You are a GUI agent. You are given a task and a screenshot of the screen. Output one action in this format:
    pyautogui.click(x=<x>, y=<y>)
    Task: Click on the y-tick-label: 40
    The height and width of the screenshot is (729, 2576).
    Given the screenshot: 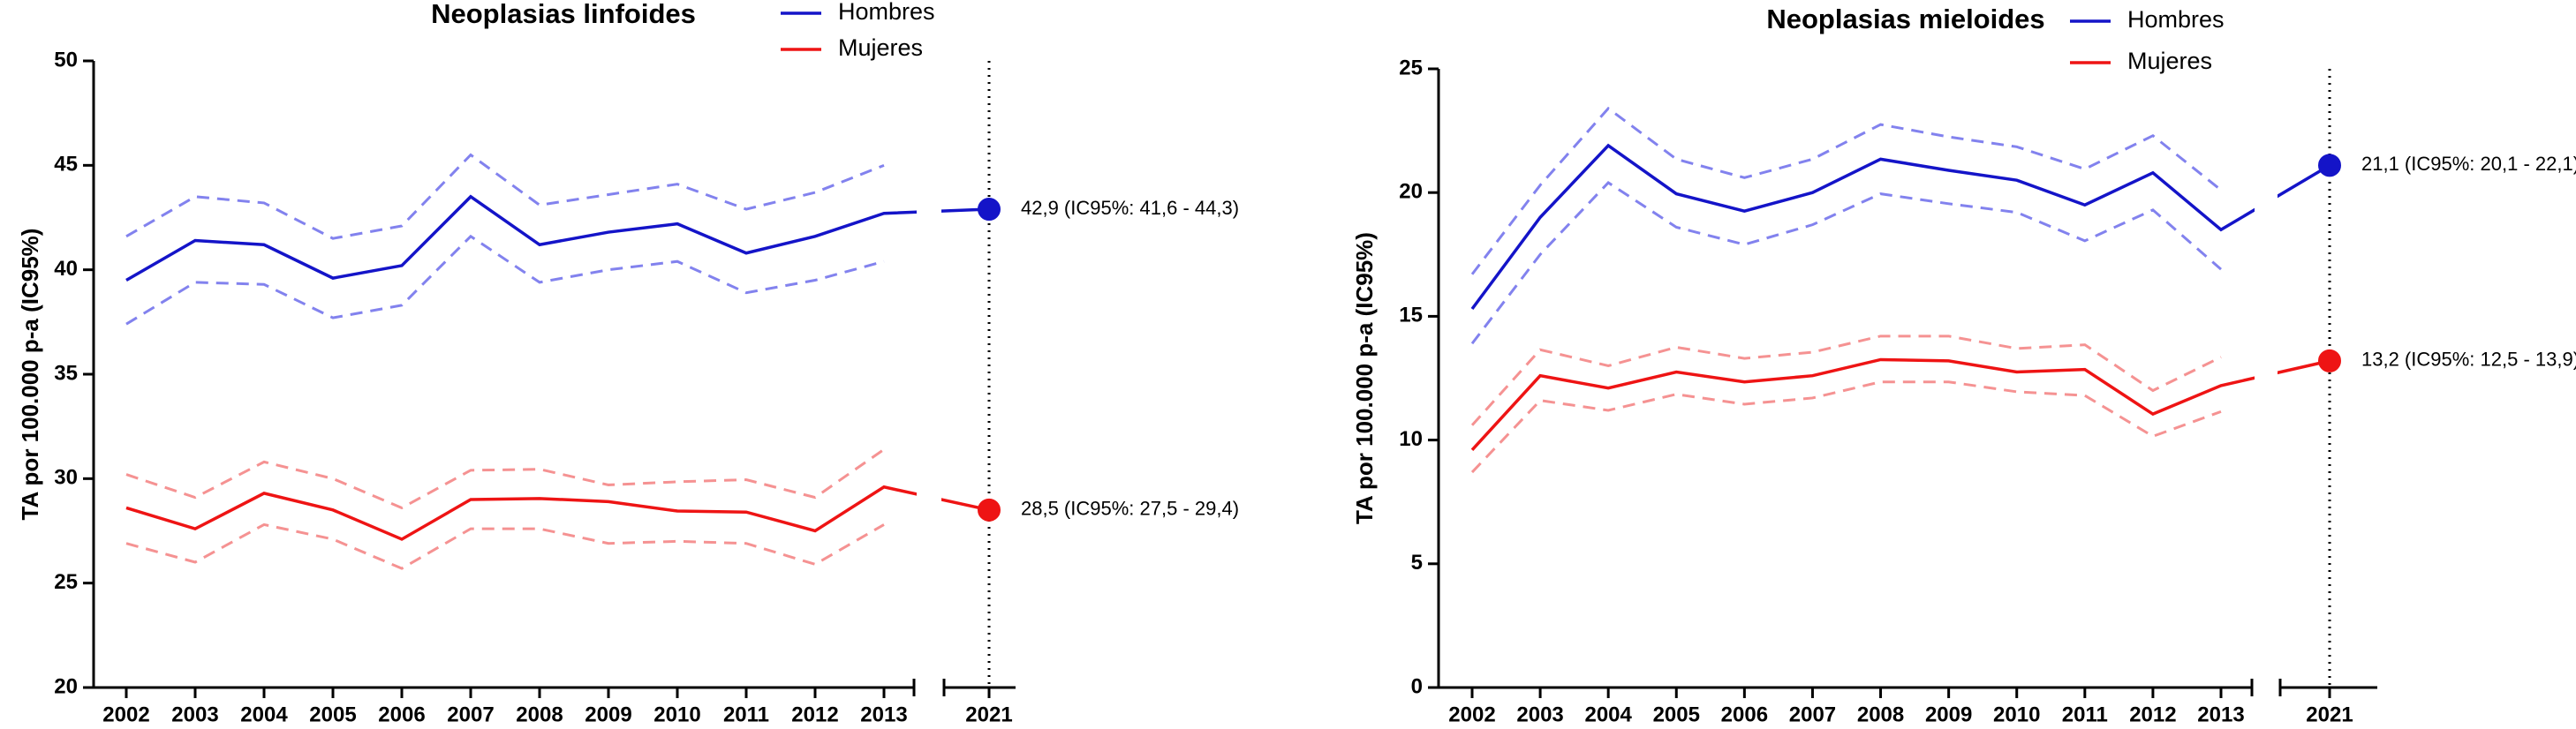 What is the action you would take?
    pyautogui.click(x=66, y=269)
    